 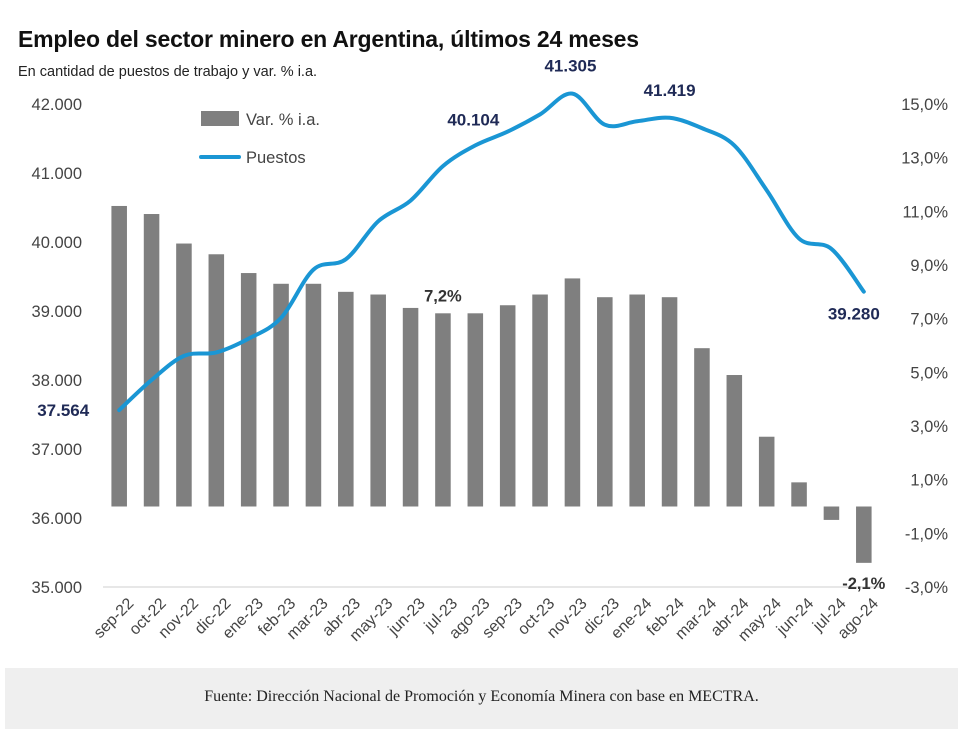 What do you see at coordinates (570, 66) in the screenshot?
I see `line-data-label: 41.305` at bounding box center [570, 66].